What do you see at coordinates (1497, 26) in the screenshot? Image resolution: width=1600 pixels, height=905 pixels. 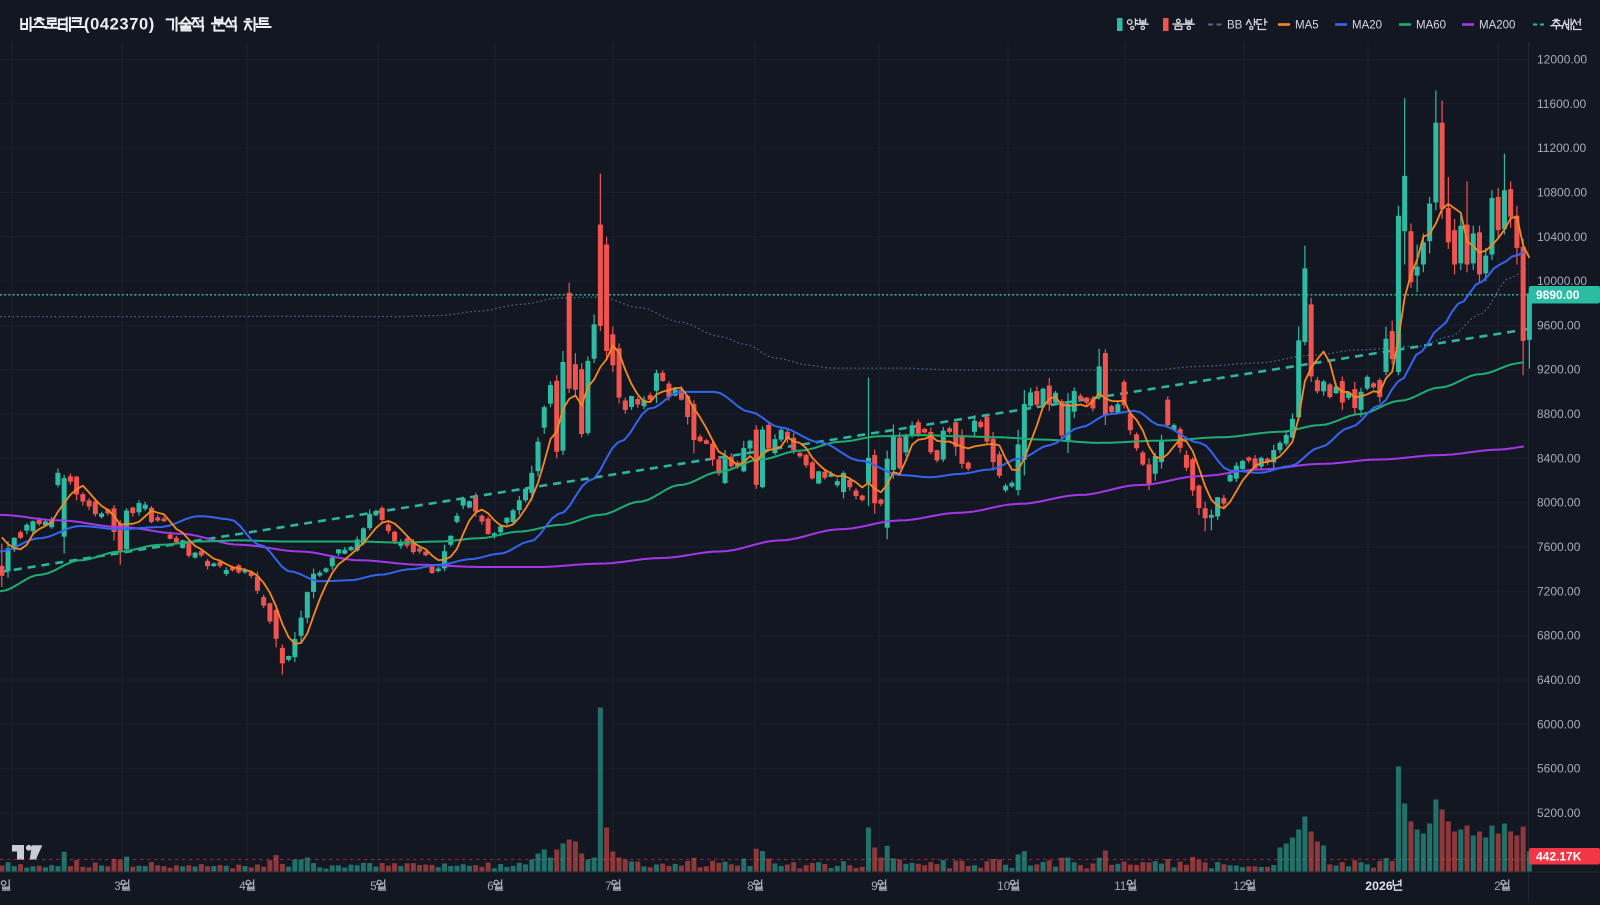 I see `svg-text: MA200` at bounding box center [1497, 26].